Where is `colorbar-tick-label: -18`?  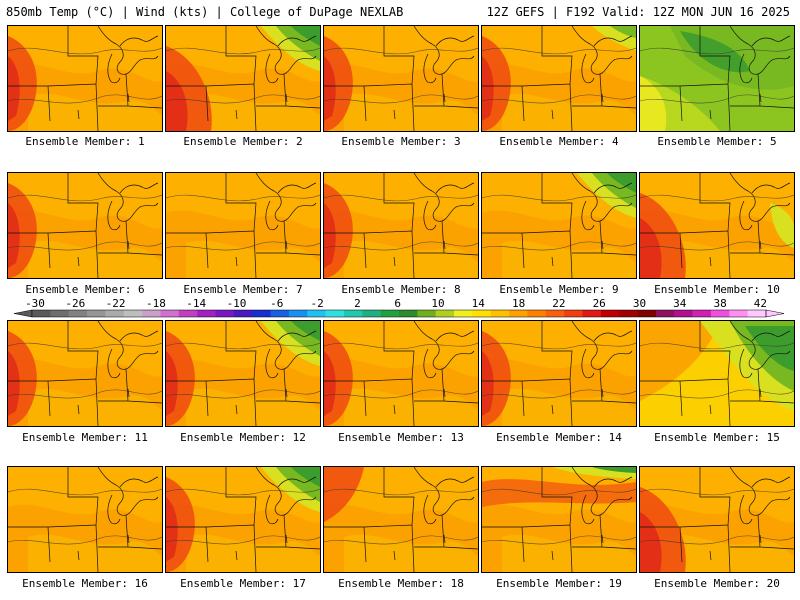 colorbar-tick-label: -18 is located at coordinates (156, 303).